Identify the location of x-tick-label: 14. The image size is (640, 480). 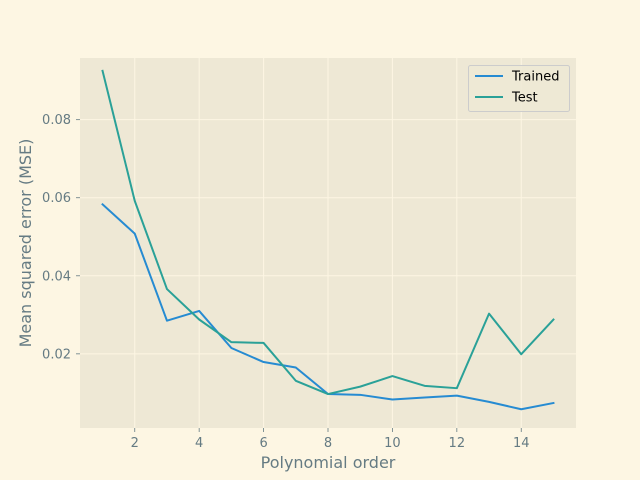
(521, 443).